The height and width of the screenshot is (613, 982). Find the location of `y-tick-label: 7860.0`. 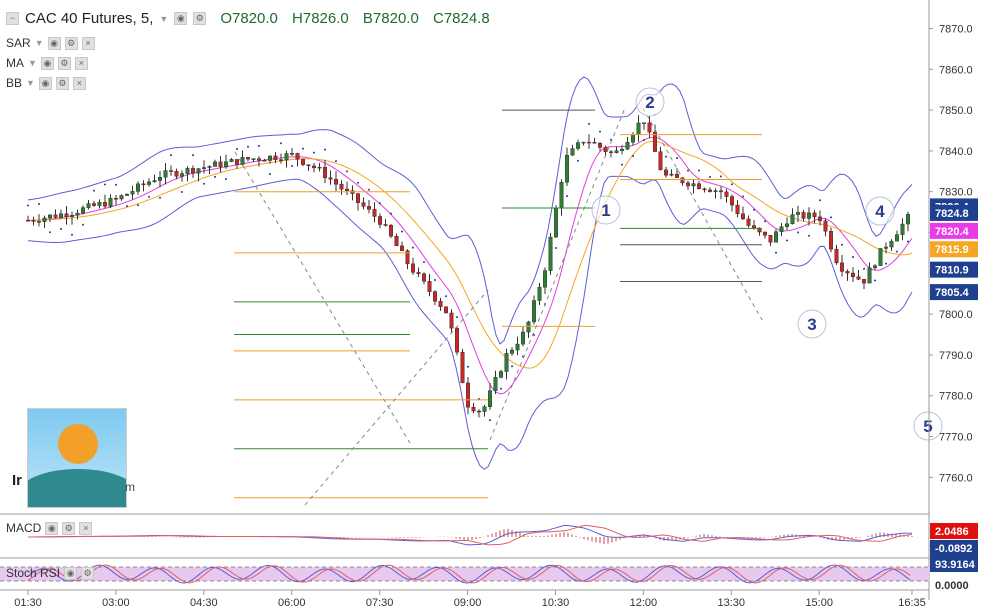

y-tick-label: 7860.0 is located at coordinates (956, 70).